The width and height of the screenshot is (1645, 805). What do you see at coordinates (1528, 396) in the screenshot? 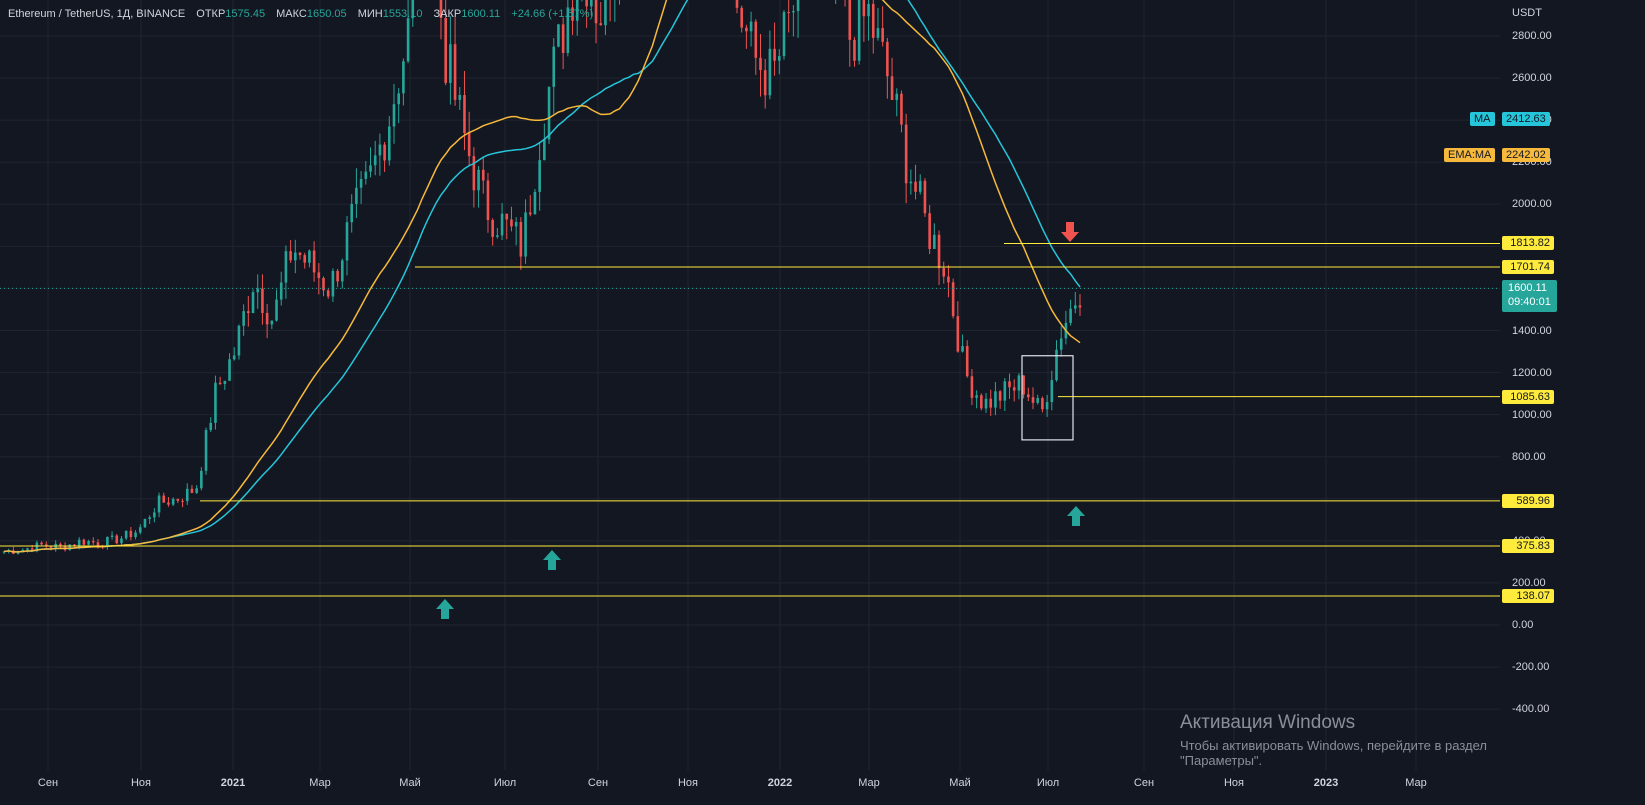
I see `price-level-tag: 1085.63` at bounding box center [1528, 396].